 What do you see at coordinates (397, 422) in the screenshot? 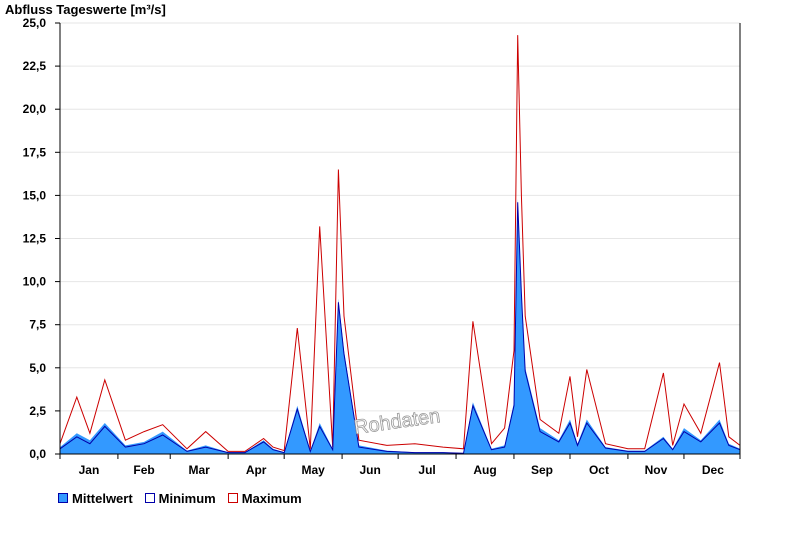
I see `watermark: Rohdaten` at bounding box center [397, 422].